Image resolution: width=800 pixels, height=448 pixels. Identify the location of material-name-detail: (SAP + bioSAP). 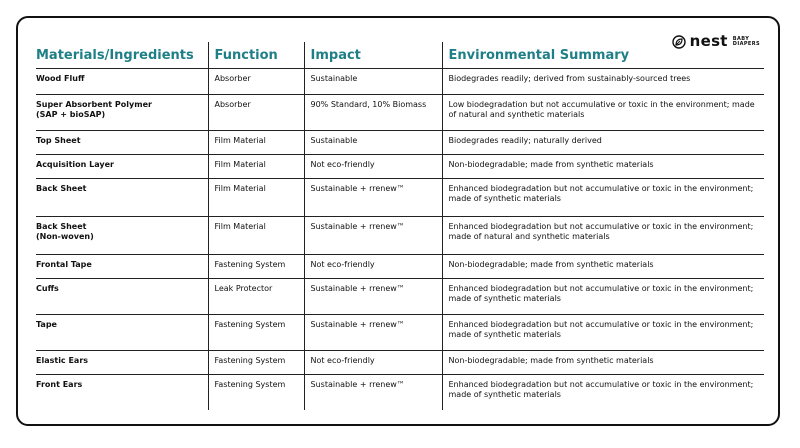
(71, 114).